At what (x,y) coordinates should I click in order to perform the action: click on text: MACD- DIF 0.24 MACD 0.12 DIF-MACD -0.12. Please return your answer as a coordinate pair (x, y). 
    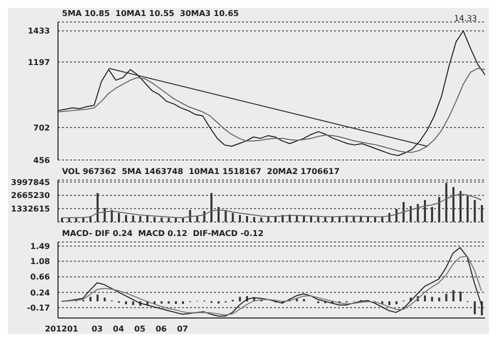
    Looking at the image, I should click on (163, 233).